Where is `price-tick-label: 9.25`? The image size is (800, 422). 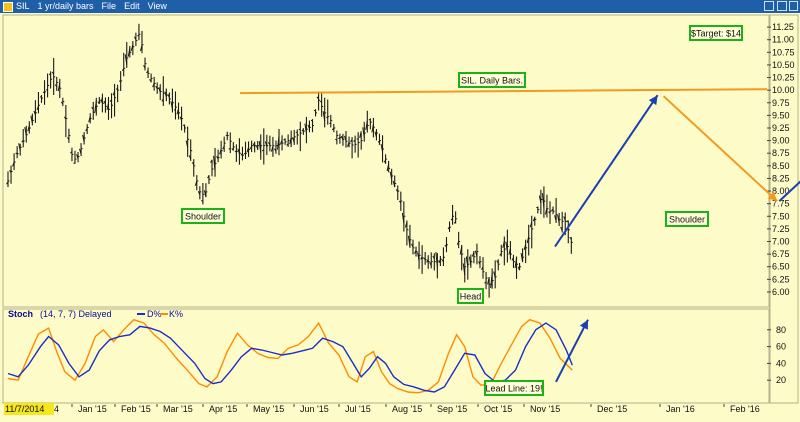 price-tick-label: 9.25 is located at coordinates (781, 128).